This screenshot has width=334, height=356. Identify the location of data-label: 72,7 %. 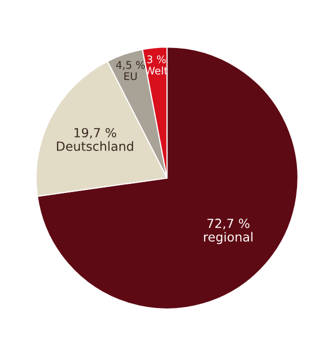
(228, 224).